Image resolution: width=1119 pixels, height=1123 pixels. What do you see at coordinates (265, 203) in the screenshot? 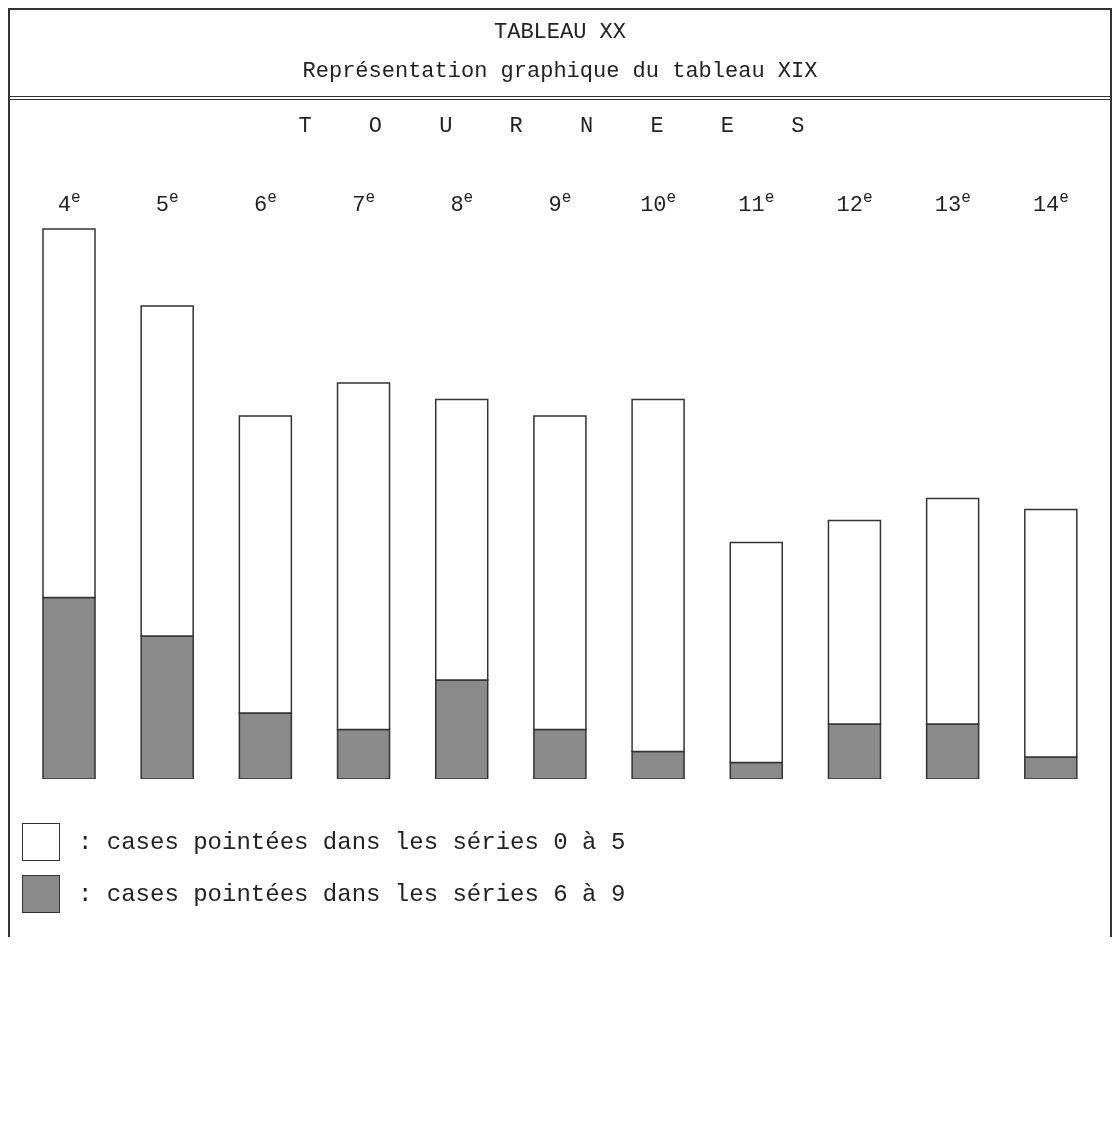
I see `x-tick-label: 6$^{e}$` at bounding box center [265, 203].